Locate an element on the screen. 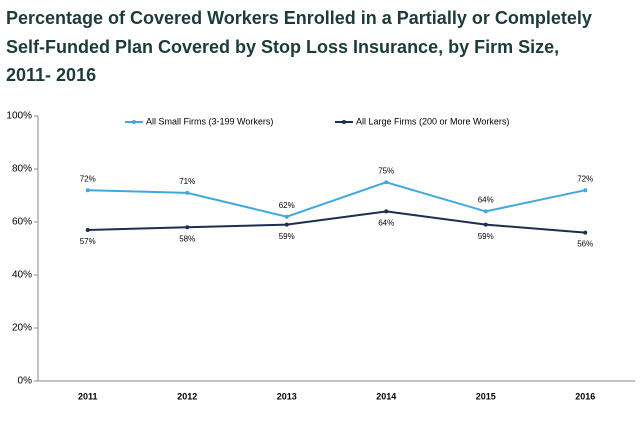  y-tick-label: 80% is located at coordinates (22, 169).